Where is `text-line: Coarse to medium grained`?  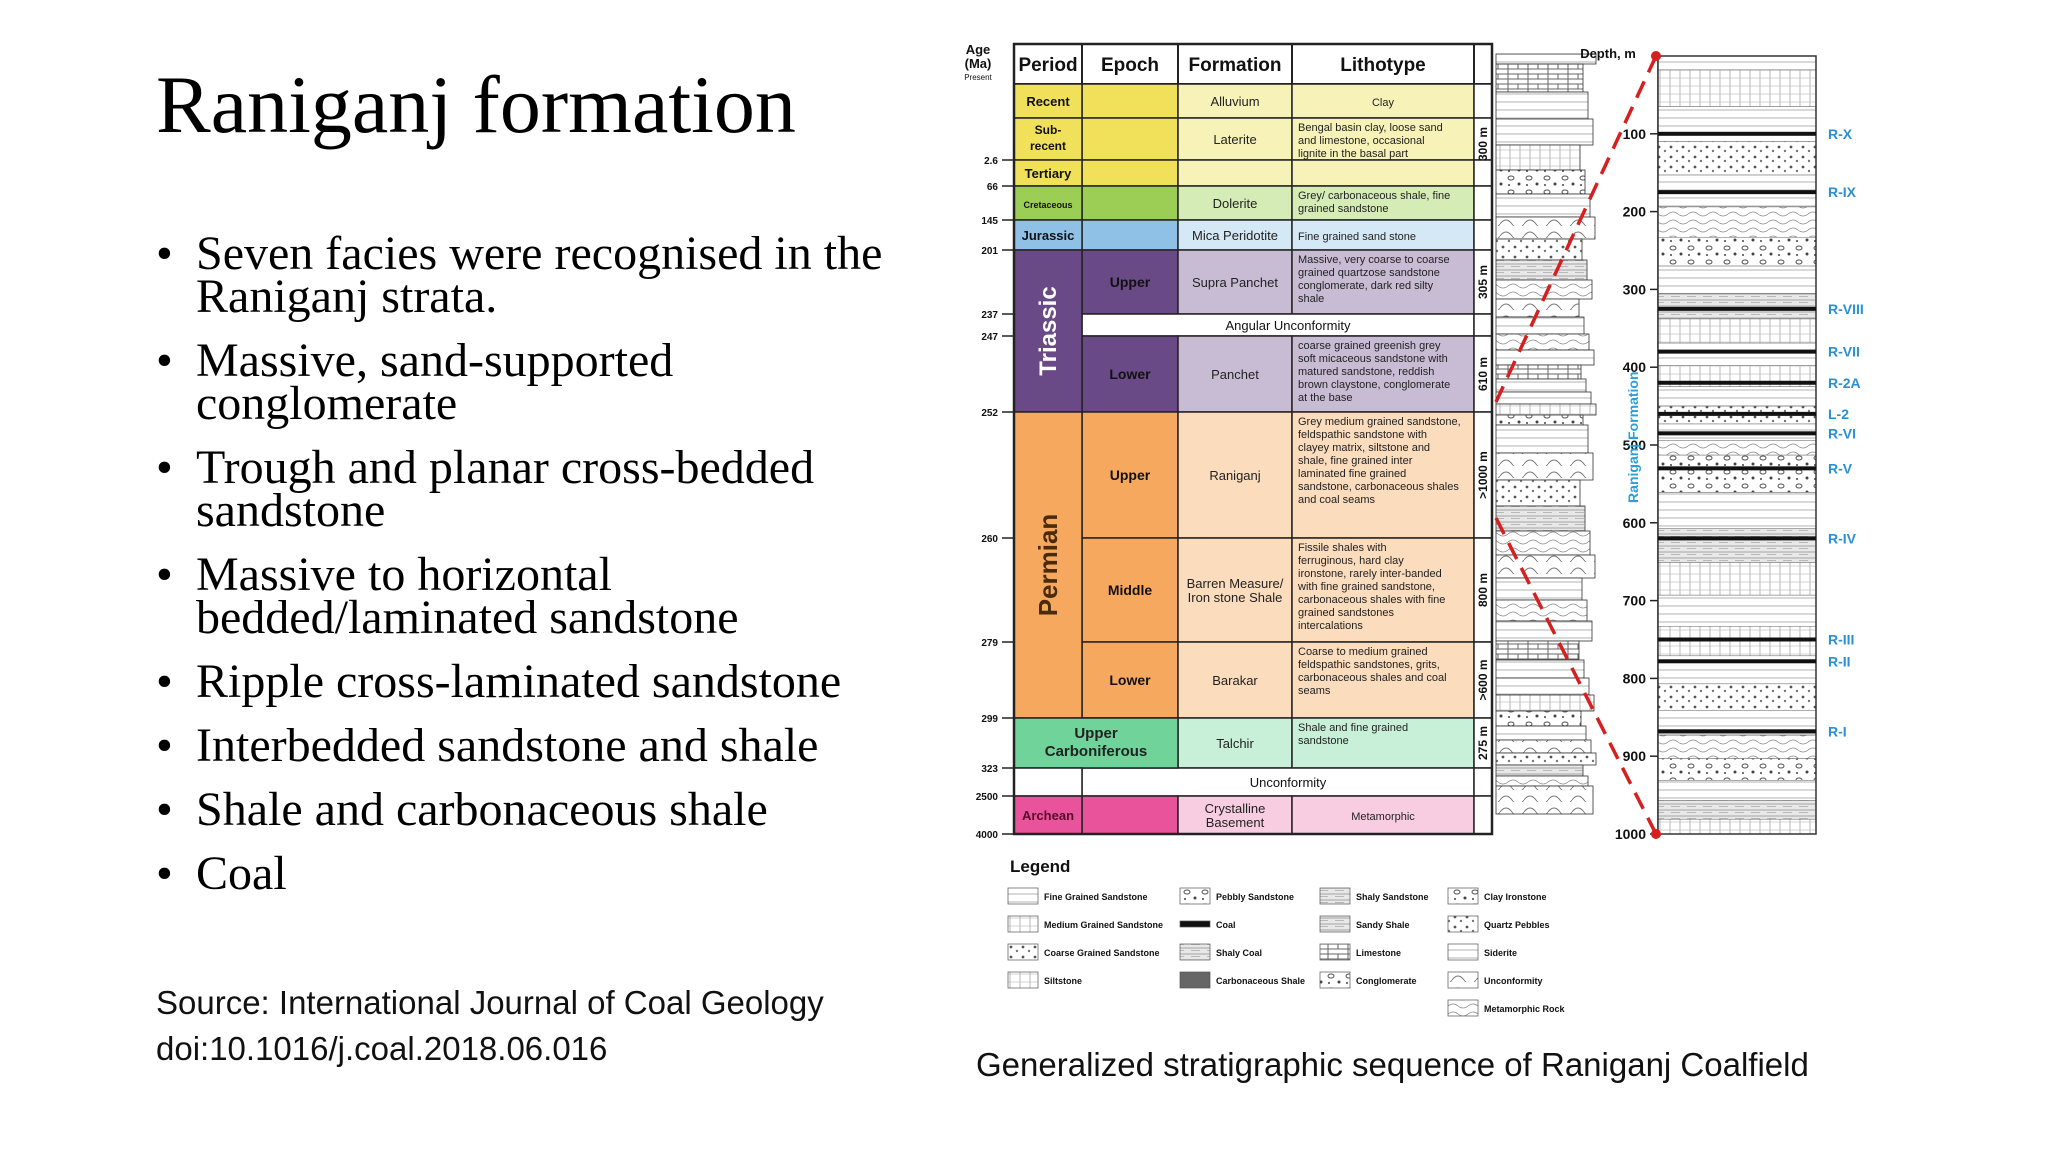
text-line: Coarse to medium grained is located at coordinates (1363, 652).